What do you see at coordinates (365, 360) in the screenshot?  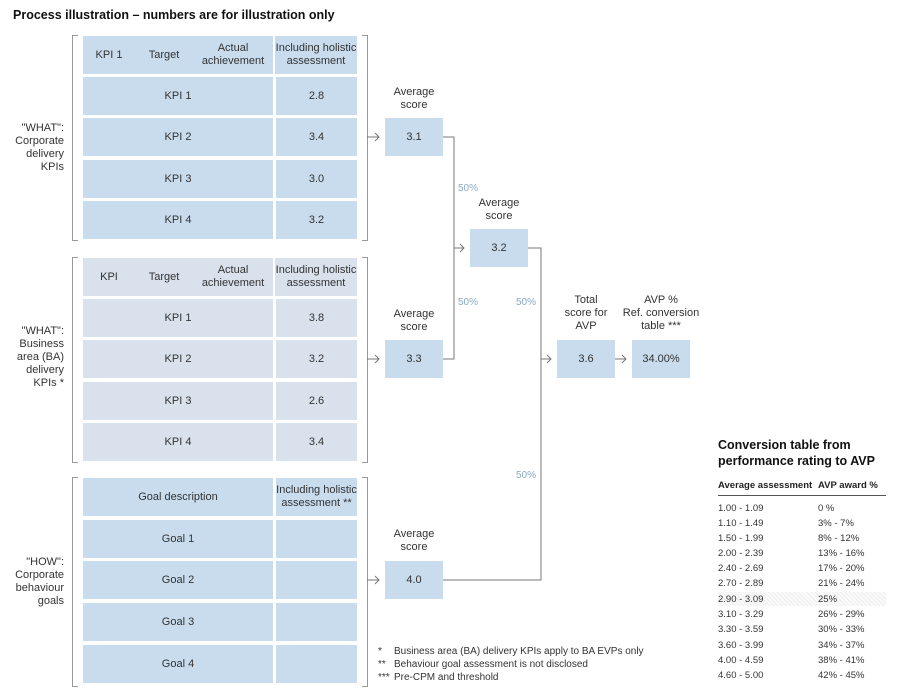 I see `ba-bracket-right` at bounding box center [365, 360].